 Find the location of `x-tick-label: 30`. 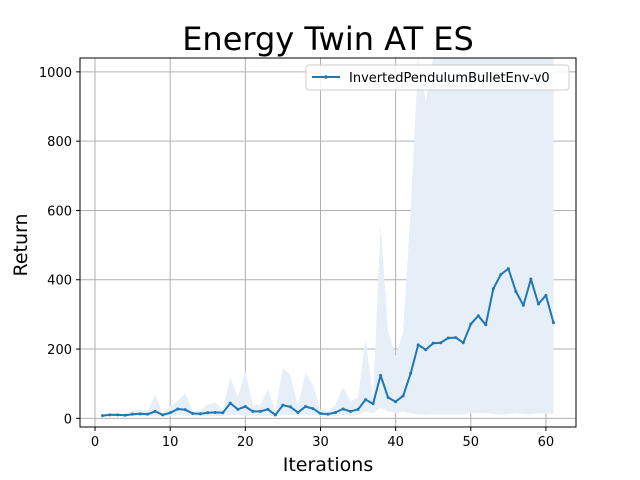

x-tick-label: 30 is located at coordinates (320, 442).